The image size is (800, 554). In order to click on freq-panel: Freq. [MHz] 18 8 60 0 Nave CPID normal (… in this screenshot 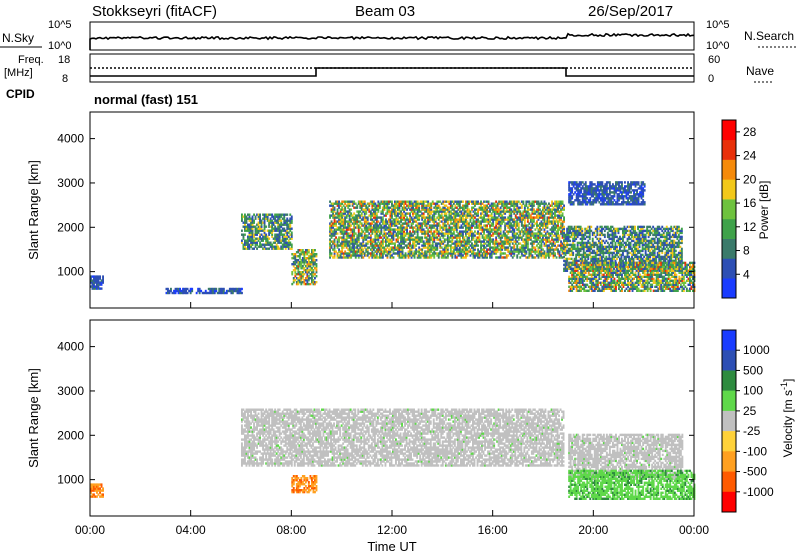, I will do `click(389, 80)`.